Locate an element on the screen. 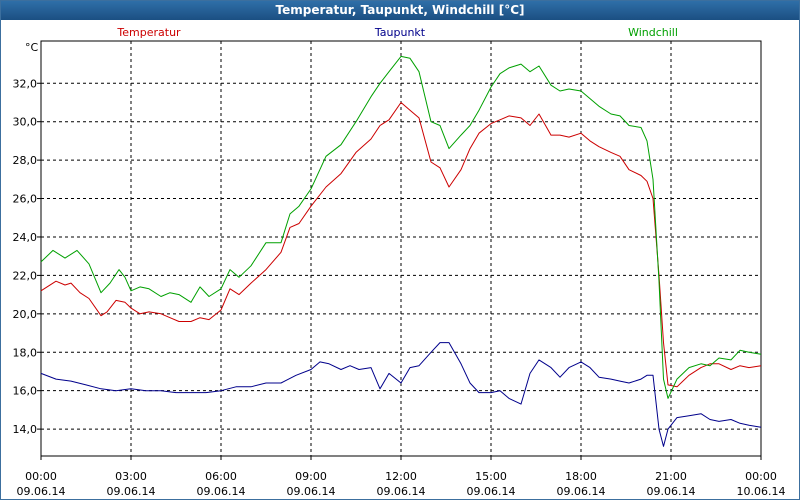  y-tick-label: 26,0 is located at coordinates (25, 199).